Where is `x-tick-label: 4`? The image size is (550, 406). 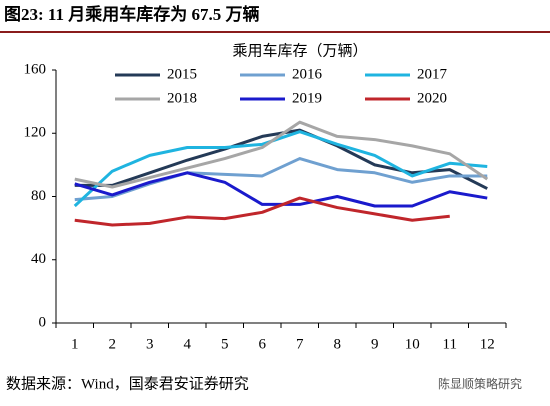
x-tick-label: 4 is located at coordinates (188, 344).